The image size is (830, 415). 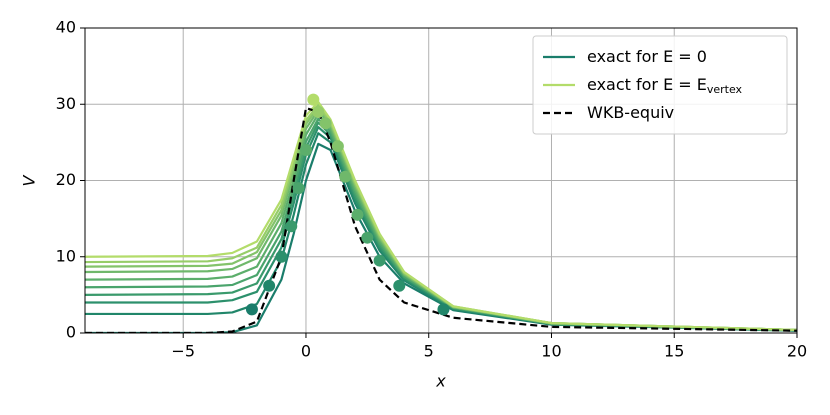 I want to click on y-tick-label: 30, so click(x=66, y=103).